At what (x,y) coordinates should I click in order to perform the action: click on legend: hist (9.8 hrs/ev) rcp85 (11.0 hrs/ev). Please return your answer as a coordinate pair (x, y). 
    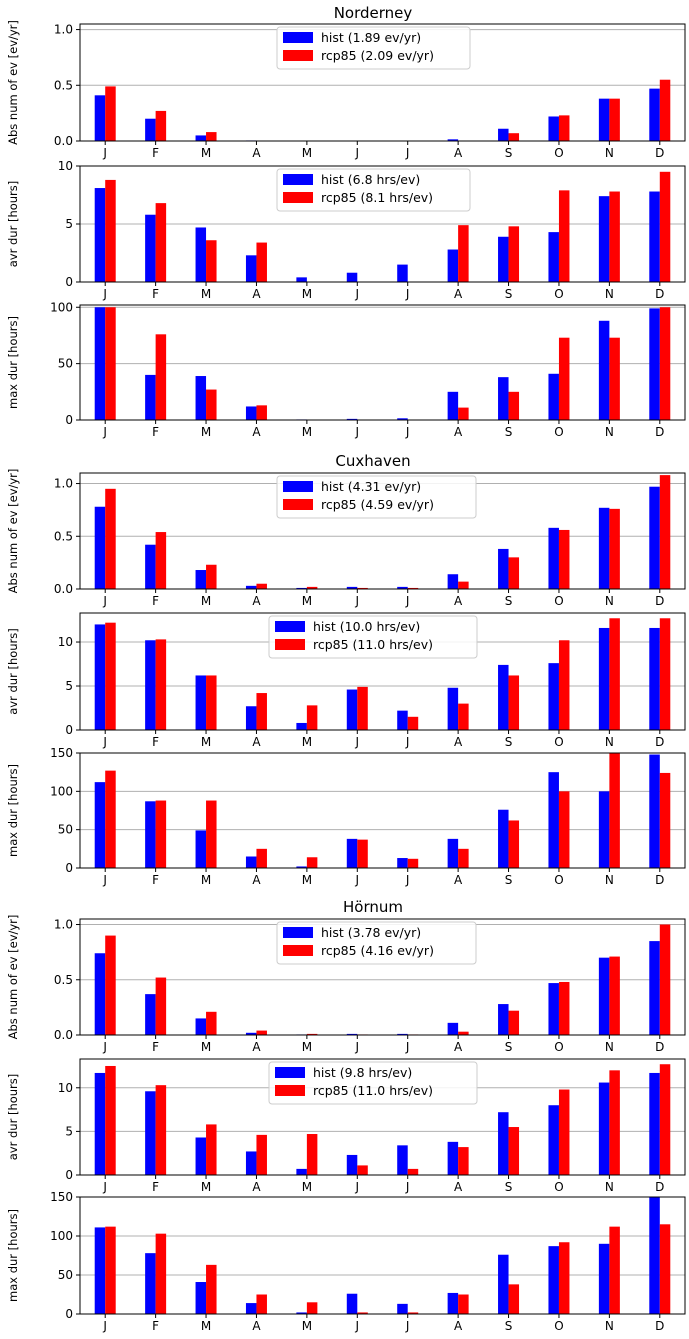
    Looking at the image, I should click on (373, 1083).